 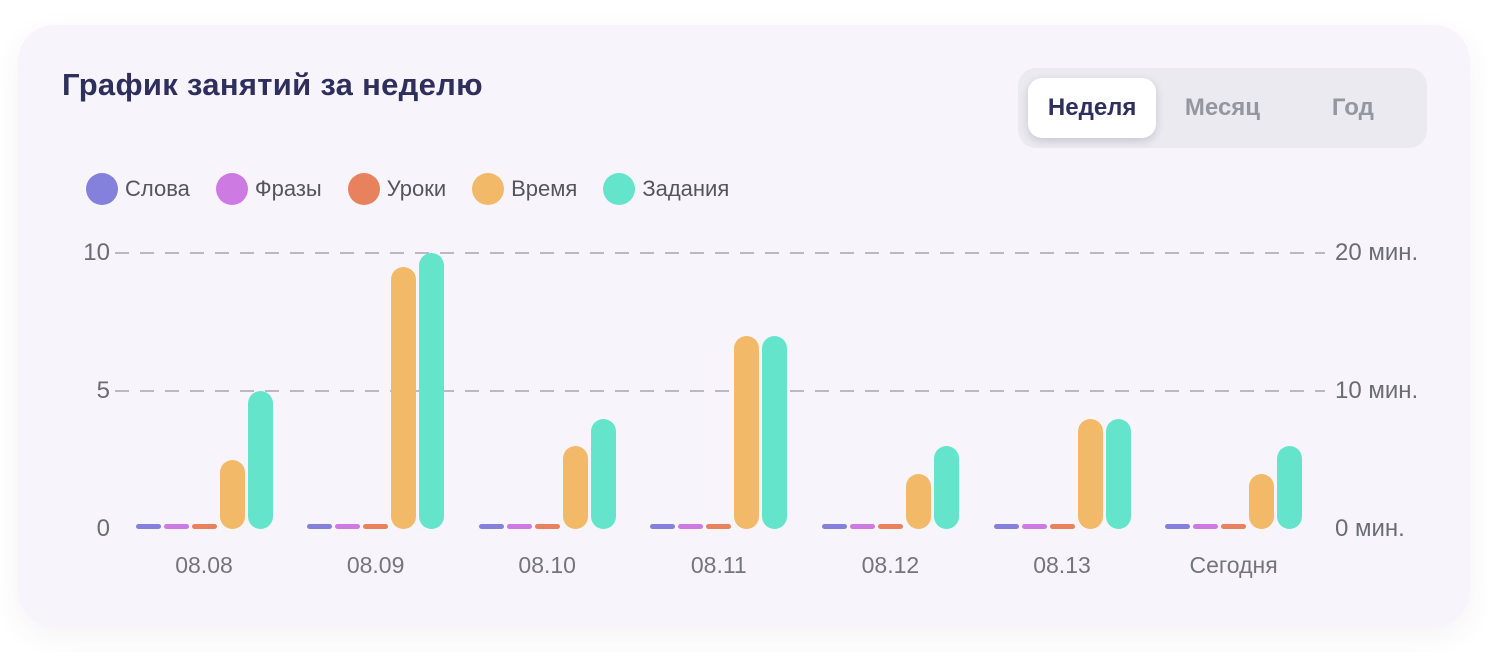 I want to click on legend-item-tasks: Задания, so click(x=666, y=189).